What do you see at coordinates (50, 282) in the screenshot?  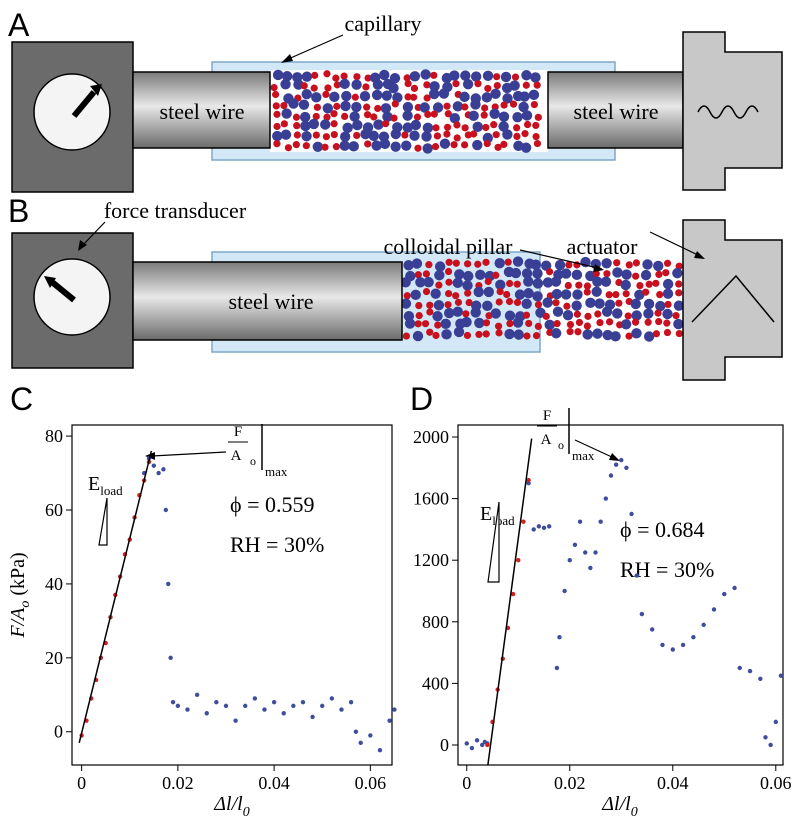 I see `needle-head` at bounding box center [50, 282].